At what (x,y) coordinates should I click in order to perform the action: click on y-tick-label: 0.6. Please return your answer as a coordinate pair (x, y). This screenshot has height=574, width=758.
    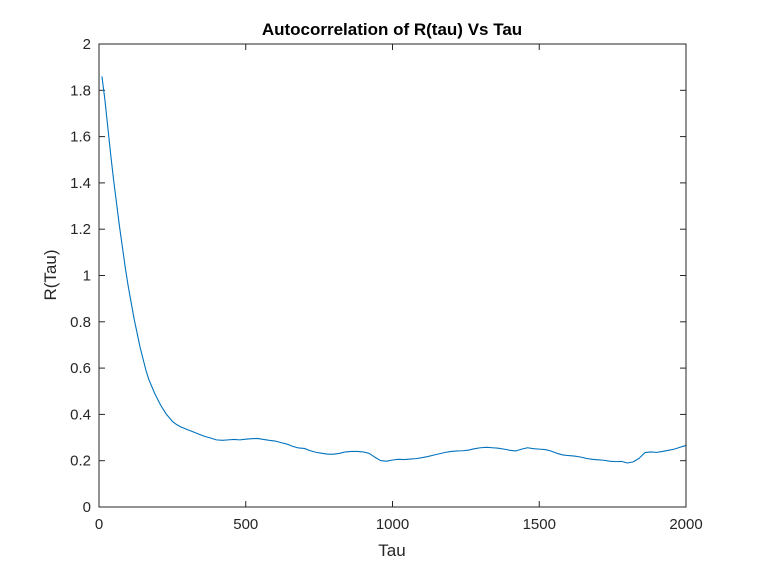
    Looking at the image, I should click on (80, 368).